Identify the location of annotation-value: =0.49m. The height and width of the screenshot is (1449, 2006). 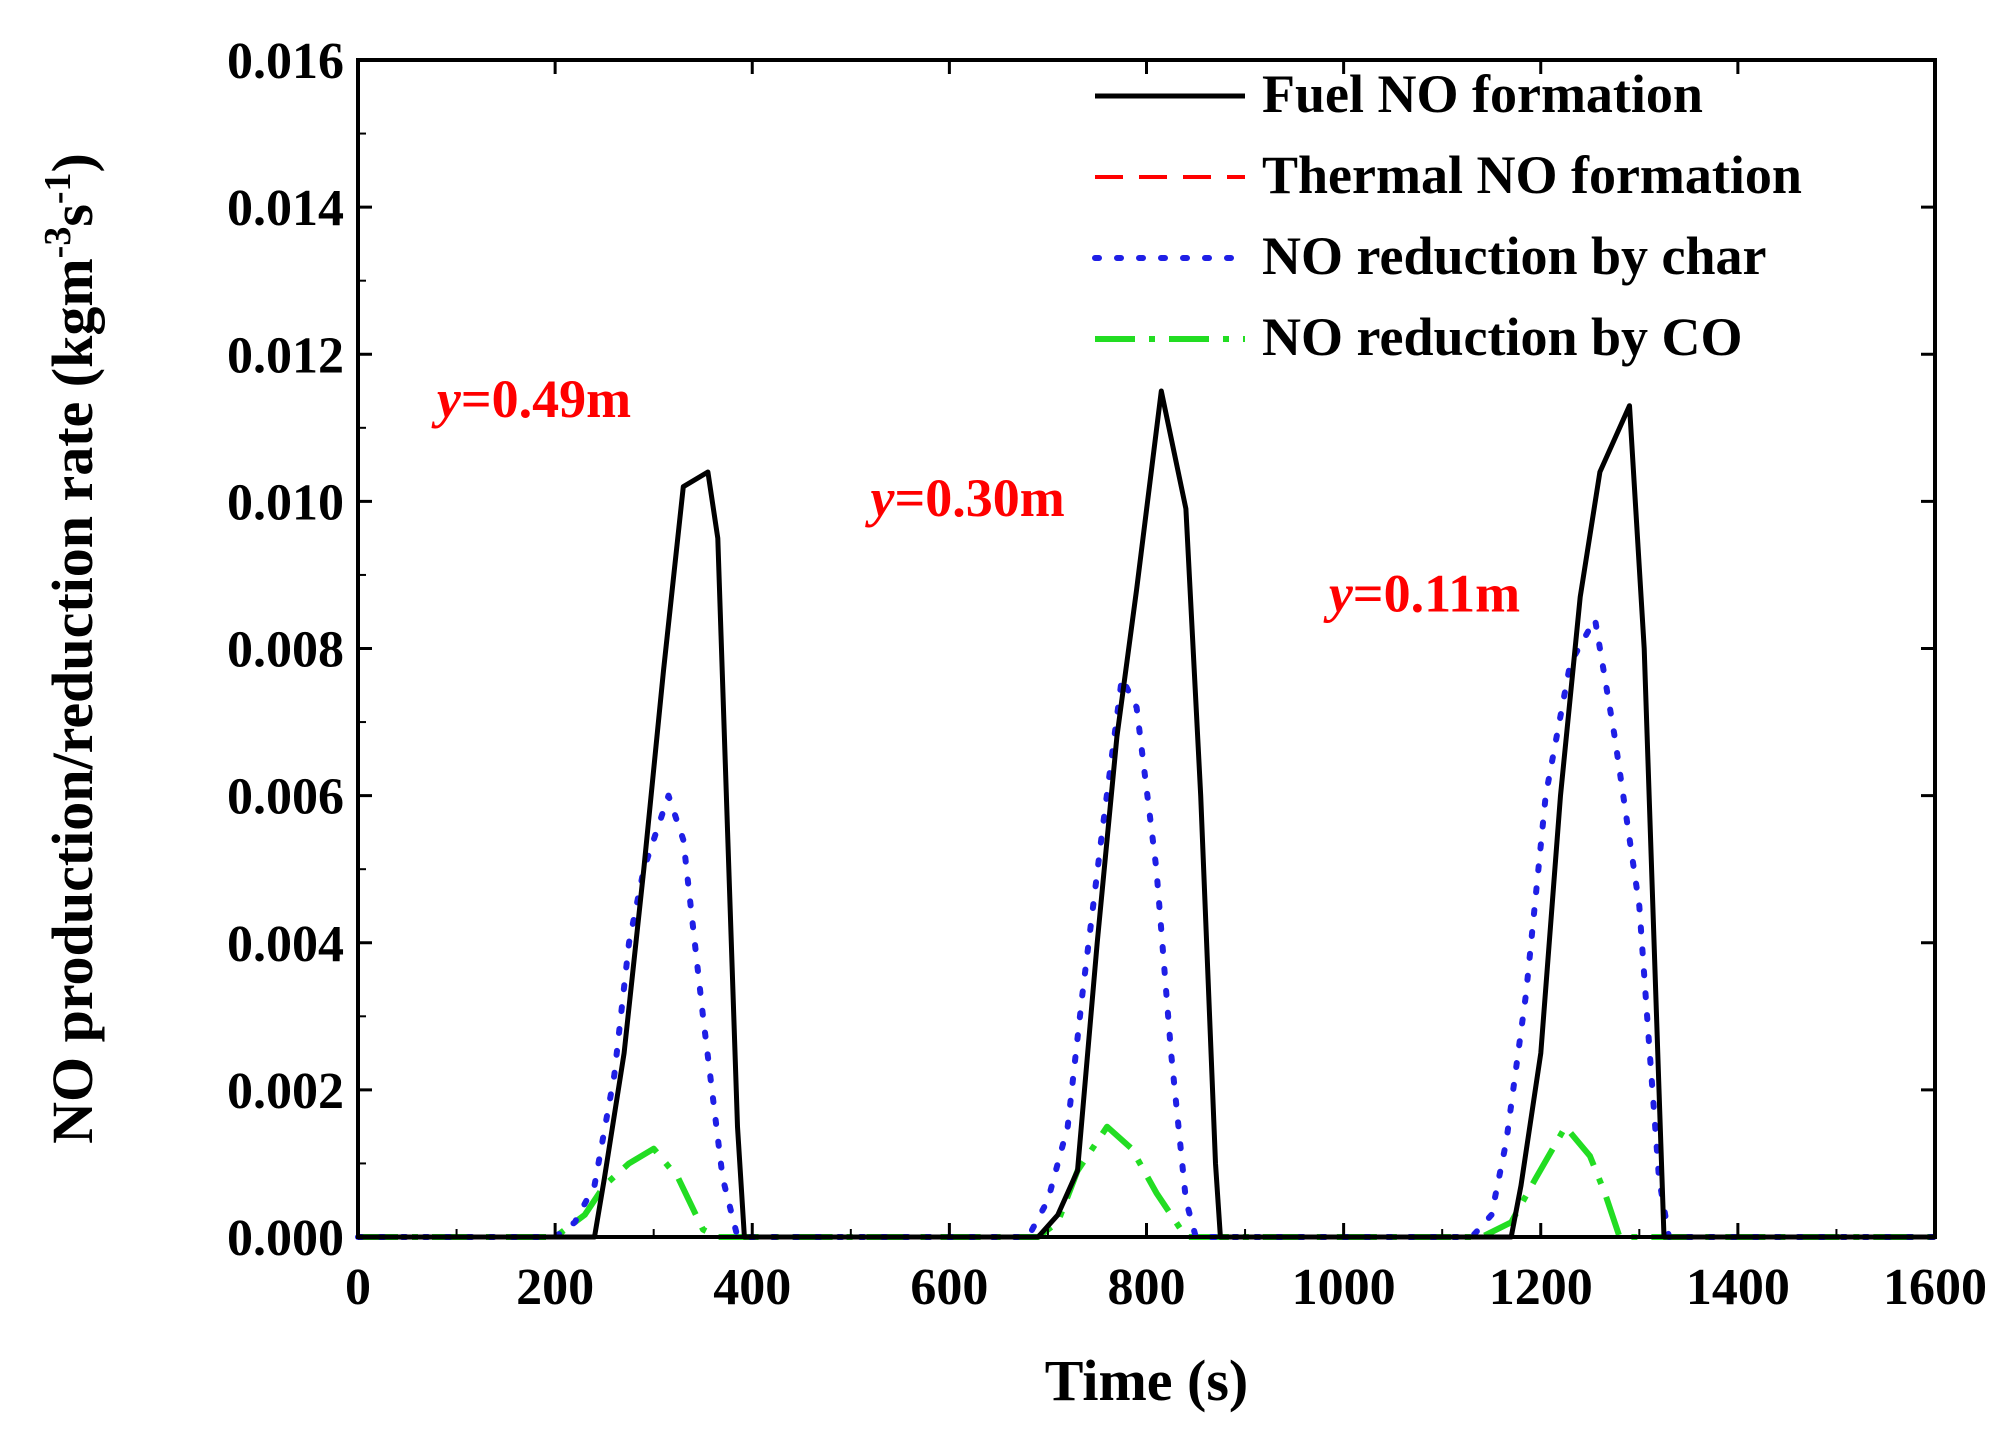
(546, 399).